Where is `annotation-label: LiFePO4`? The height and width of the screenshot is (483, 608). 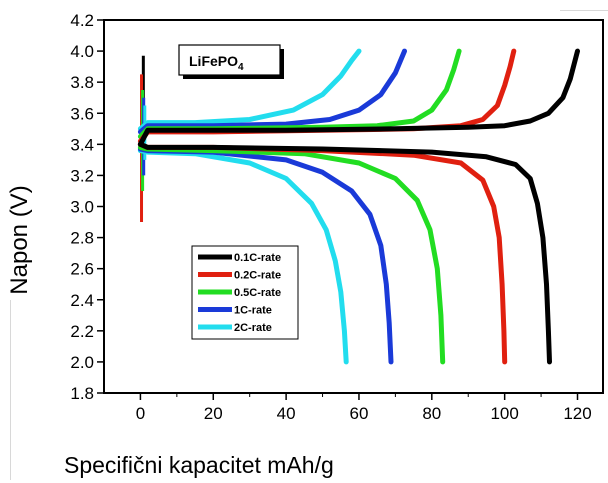 annotation-label: LiFePO4 is located at coordinates (216, 63).